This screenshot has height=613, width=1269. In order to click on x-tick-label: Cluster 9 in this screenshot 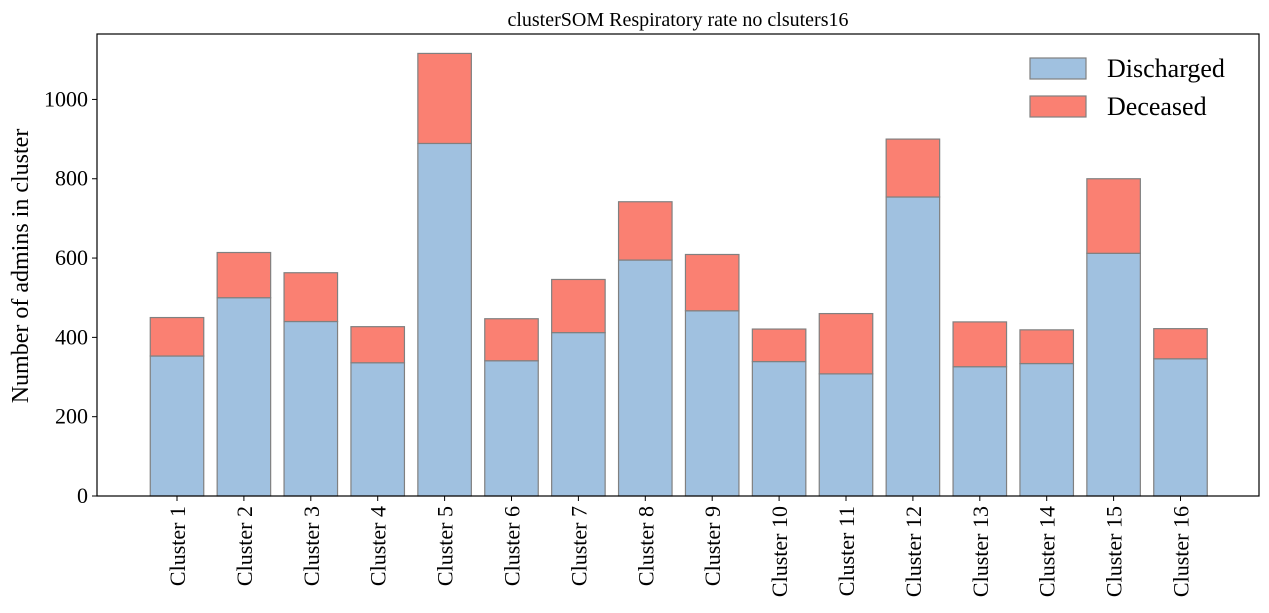, I will do `click(712, 546)`.